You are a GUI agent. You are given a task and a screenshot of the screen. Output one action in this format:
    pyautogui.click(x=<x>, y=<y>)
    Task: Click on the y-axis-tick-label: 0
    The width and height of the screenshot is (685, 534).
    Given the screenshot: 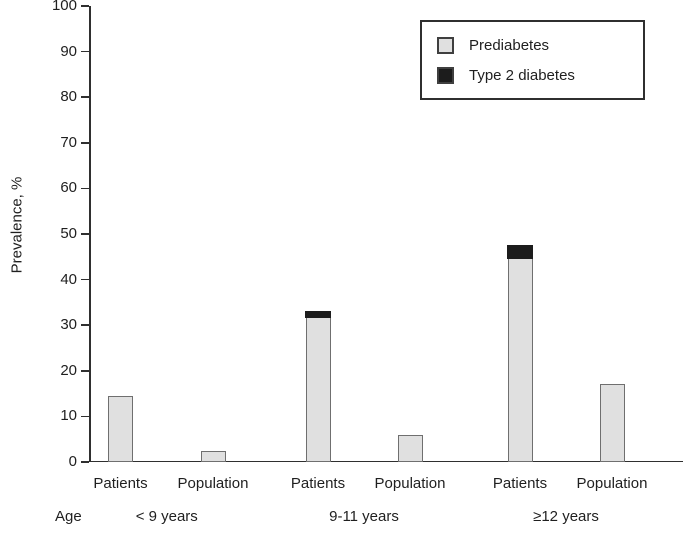 What is the action you would take?
    pyautogui.click(x=72, y=461)
    